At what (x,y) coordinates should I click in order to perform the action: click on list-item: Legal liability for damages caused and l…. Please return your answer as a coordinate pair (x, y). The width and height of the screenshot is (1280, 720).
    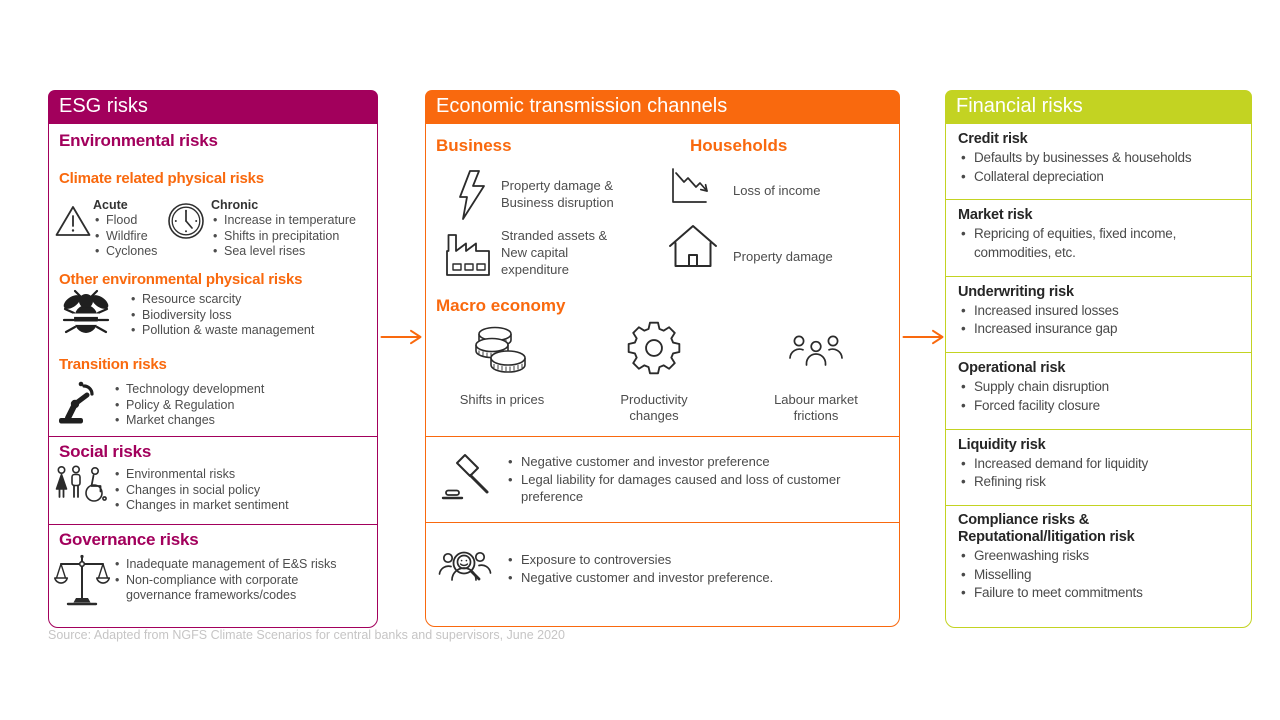
    Looking at the image, I should click on (700, 488).